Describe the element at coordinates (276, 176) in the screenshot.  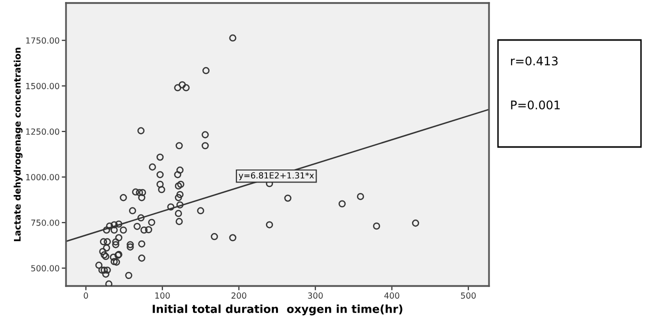
I see `annotation: y=6.81E2+1.31*x` at that location.